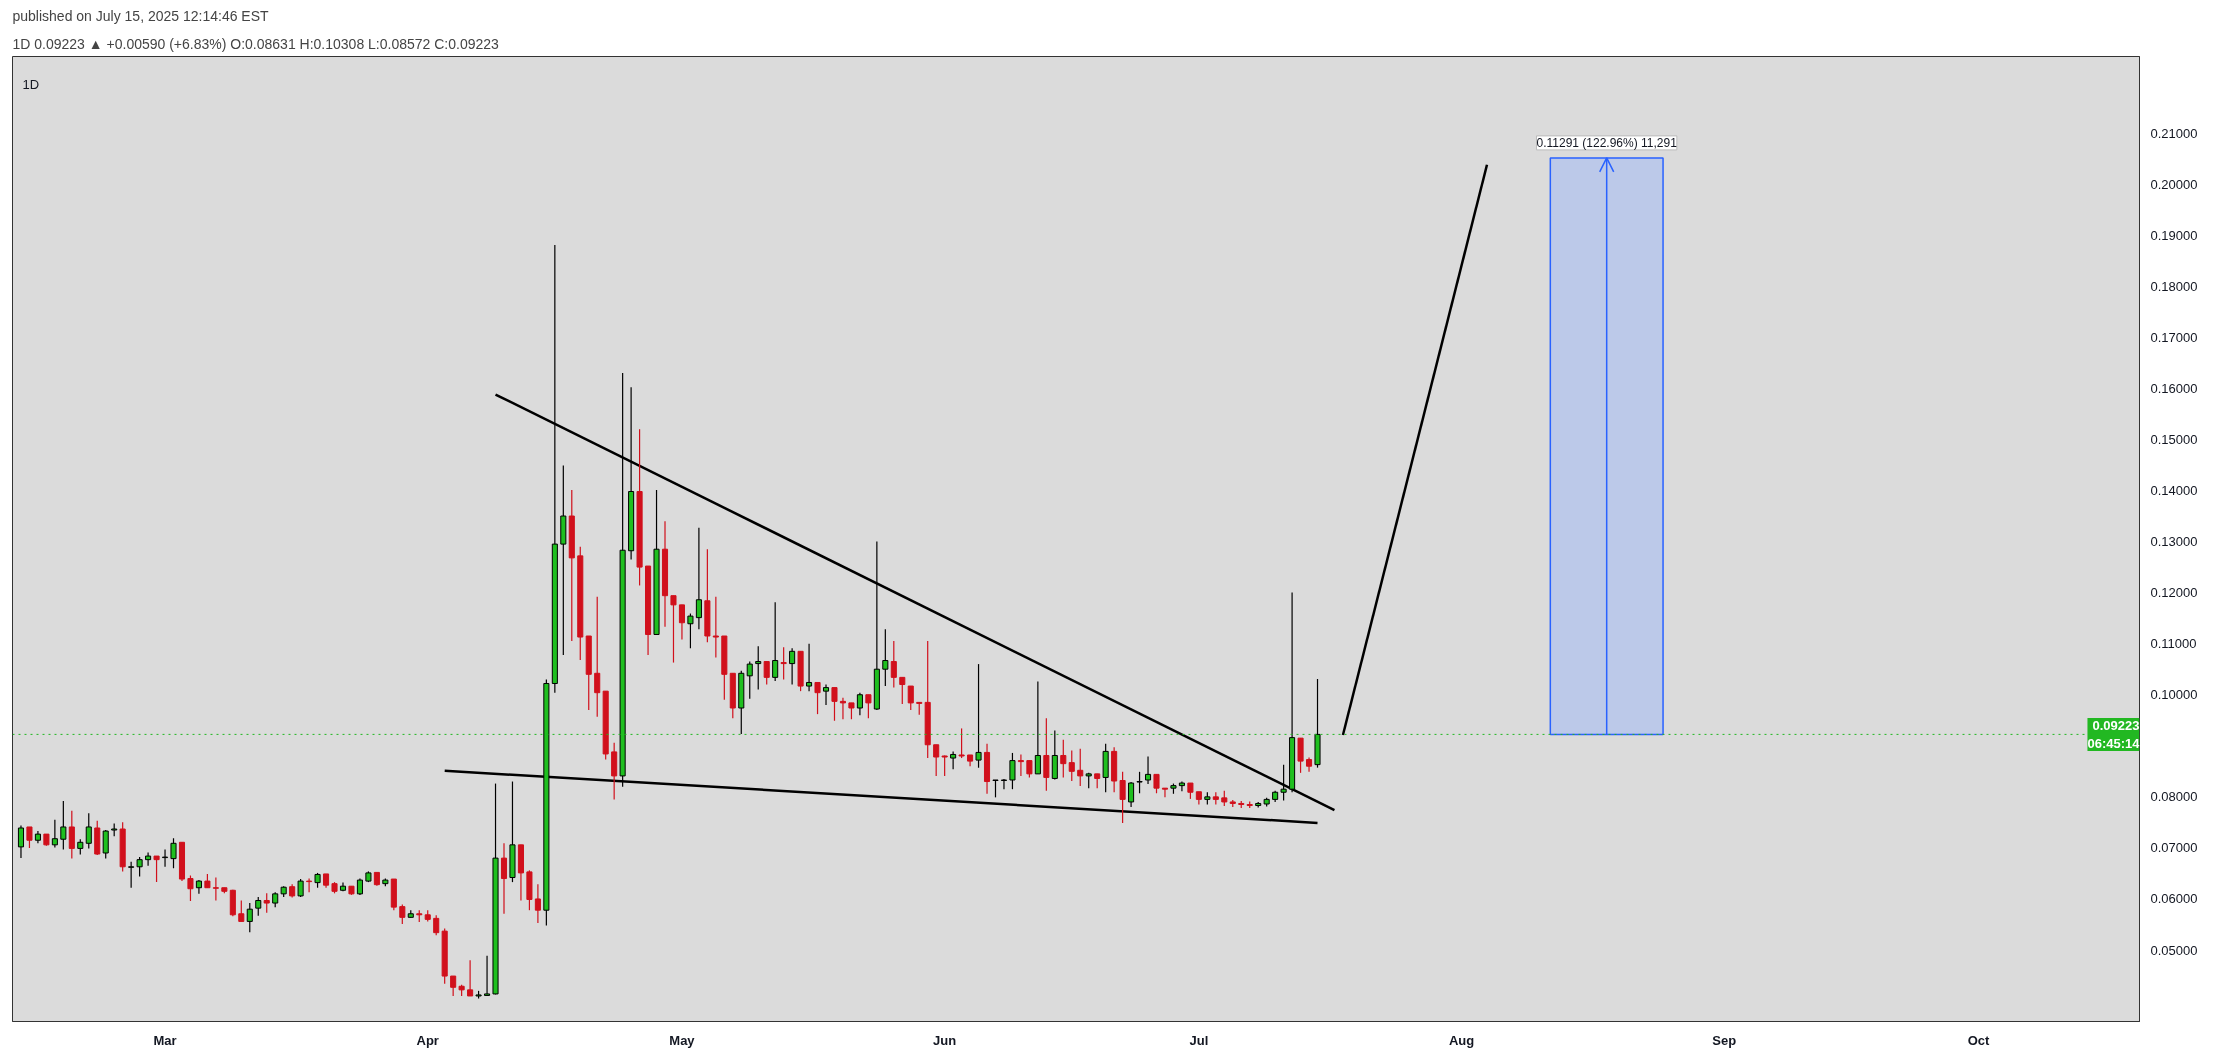 The height and width of the screenshot is (1064, 2213). I want to click on x-tick-label: Sep, so click(1724, 1040).